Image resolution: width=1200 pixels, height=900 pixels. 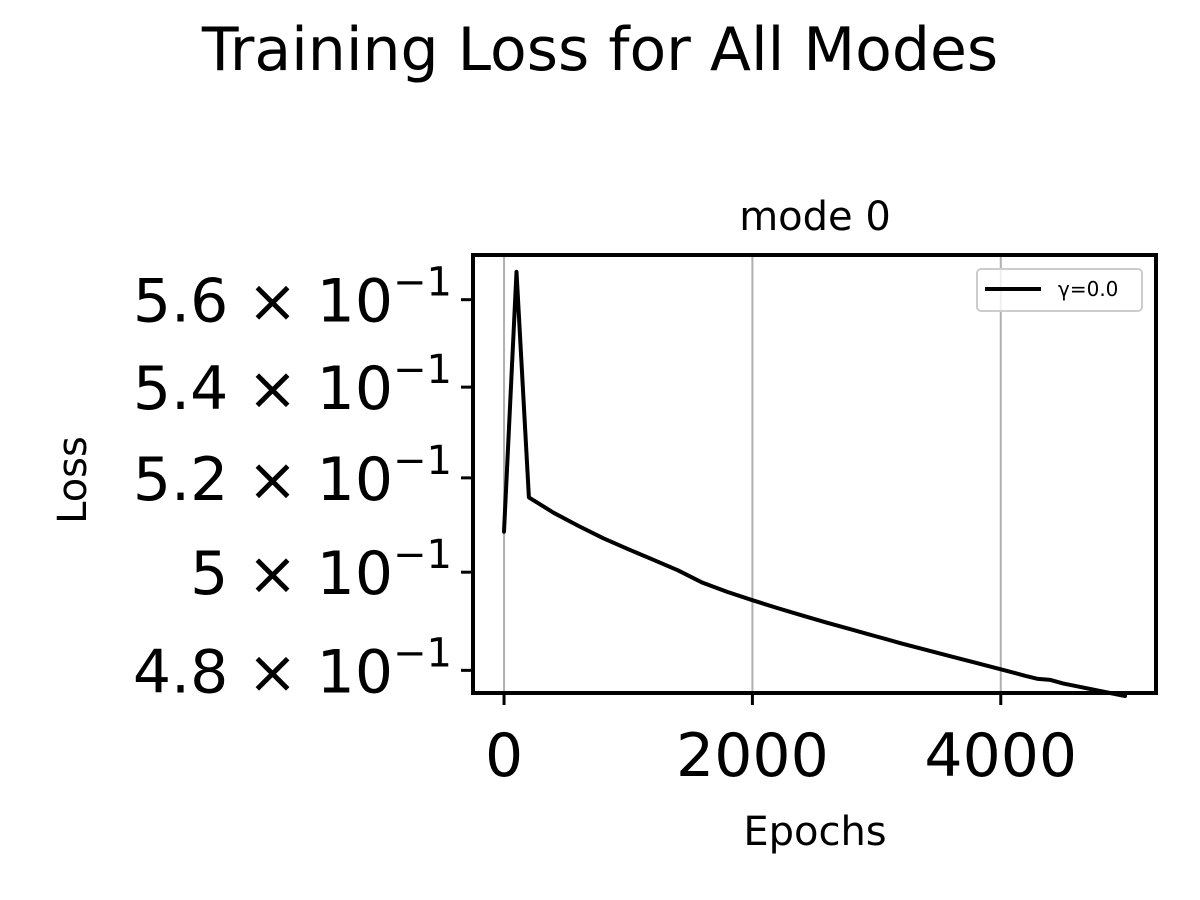 I want to click on y-tick-label: 5.2 × 10⁻¹, so click(x=292, y=476).